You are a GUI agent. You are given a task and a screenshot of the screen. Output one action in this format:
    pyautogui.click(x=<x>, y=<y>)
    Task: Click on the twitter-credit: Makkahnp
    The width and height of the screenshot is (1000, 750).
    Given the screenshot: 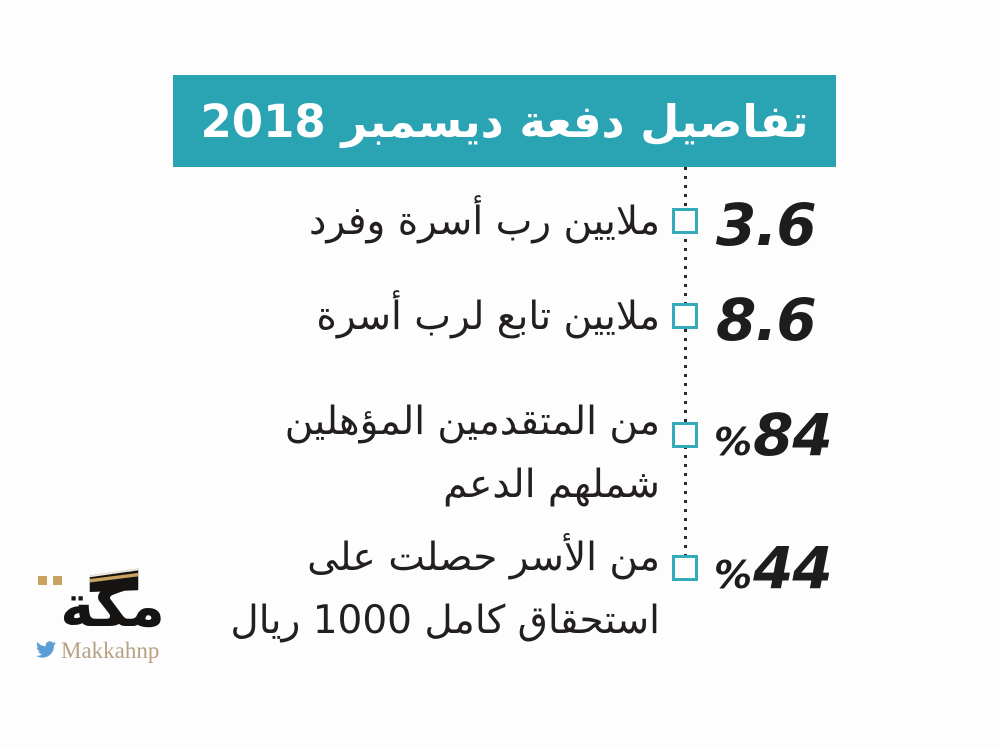 What is the action you would take?
    pyautogui.click(x=97, y=651)
    